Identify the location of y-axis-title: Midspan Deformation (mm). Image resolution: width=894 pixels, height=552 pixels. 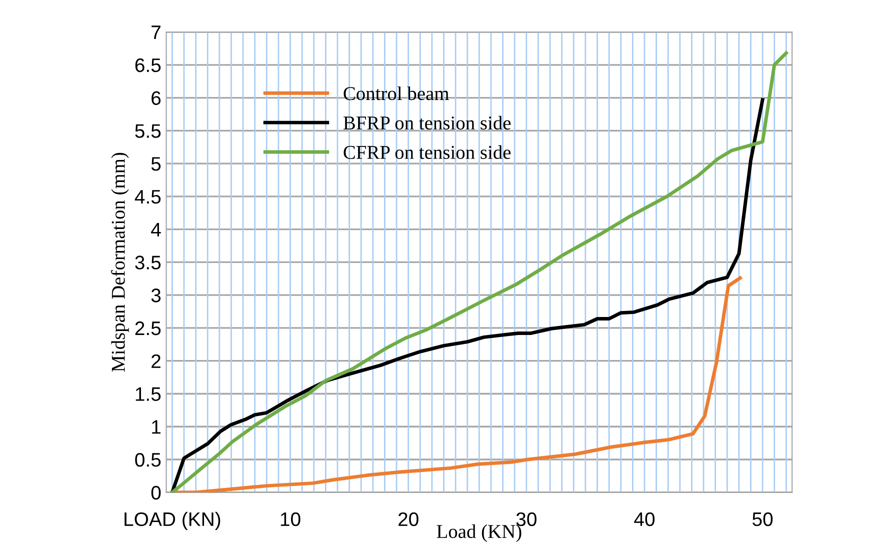
(120, 262).